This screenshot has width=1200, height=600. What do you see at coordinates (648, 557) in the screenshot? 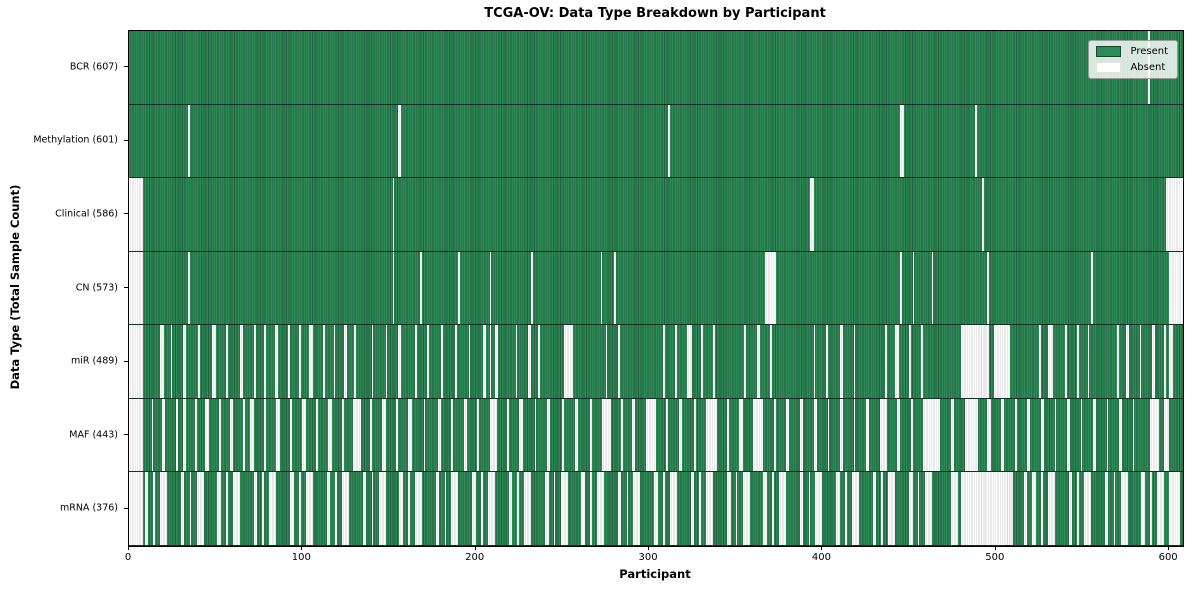
I see `x-tick-label: 300` at bounding box center [648, 557].